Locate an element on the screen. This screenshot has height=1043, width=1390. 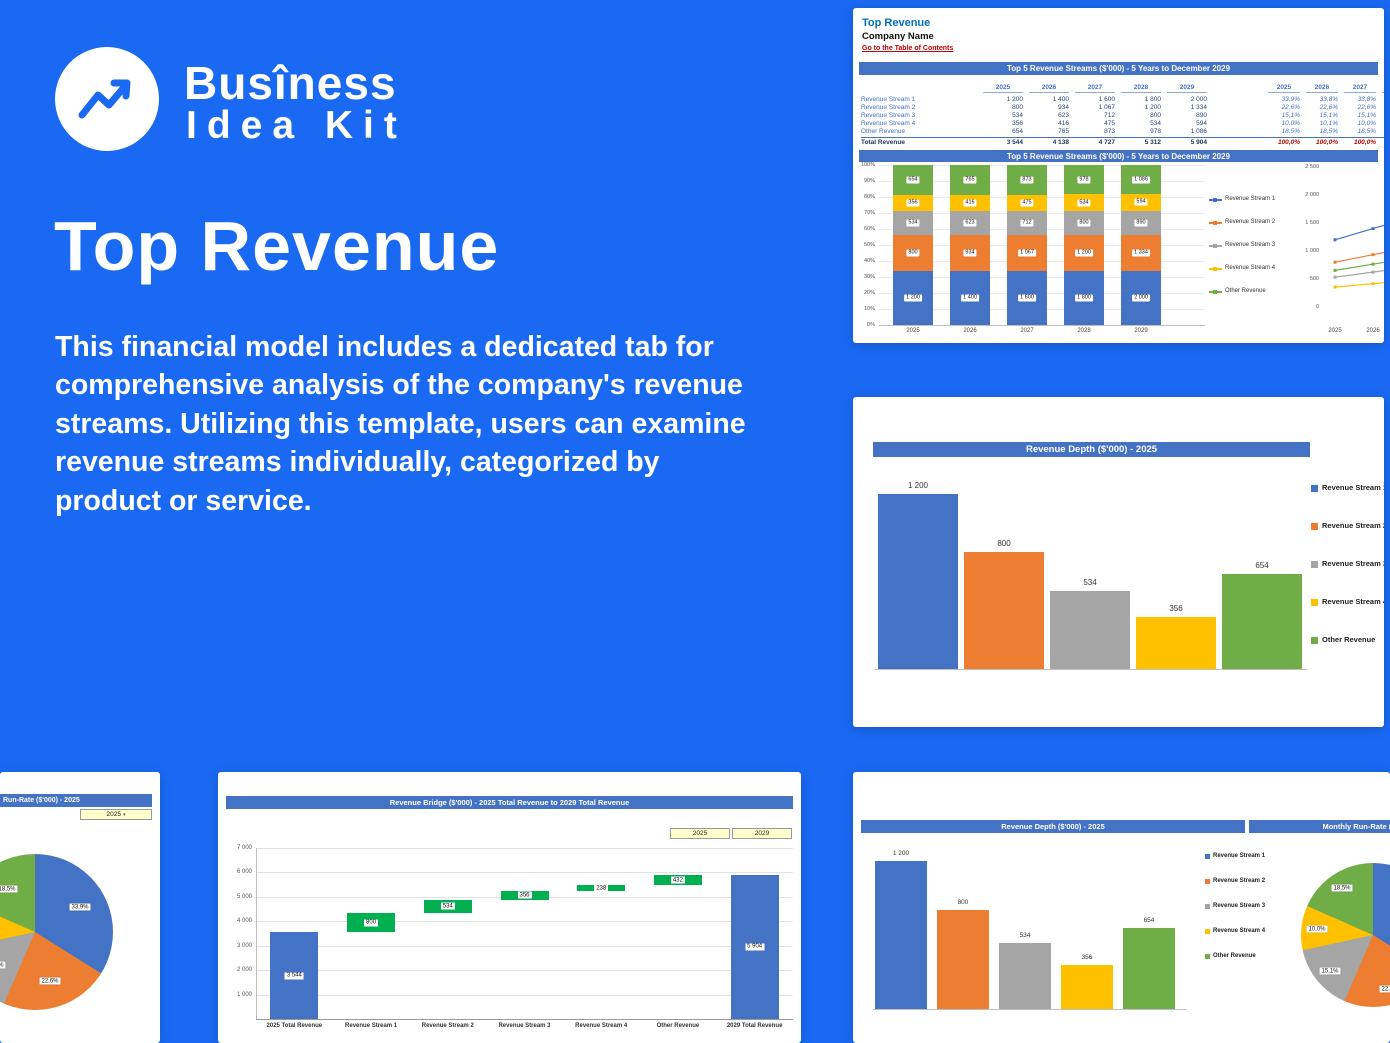
table-year-header: 2027 is located at coordinates (1095, 88).